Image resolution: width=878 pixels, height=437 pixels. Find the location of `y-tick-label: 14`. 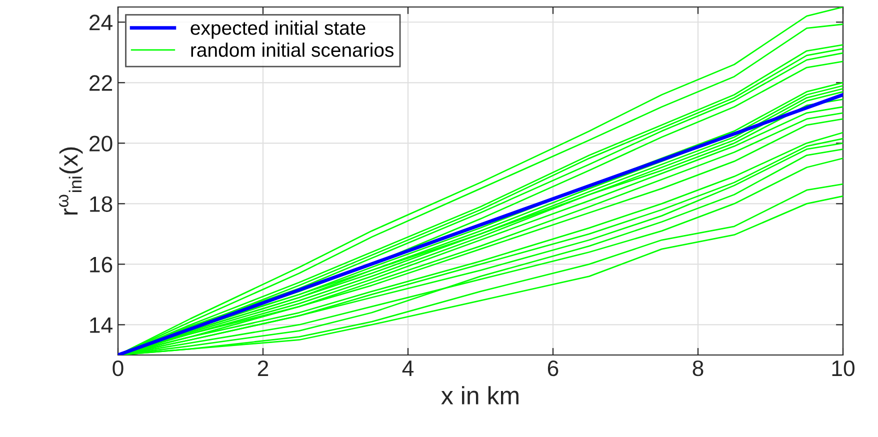

y-tick-label: 14 is located at coordinates (101, 325).